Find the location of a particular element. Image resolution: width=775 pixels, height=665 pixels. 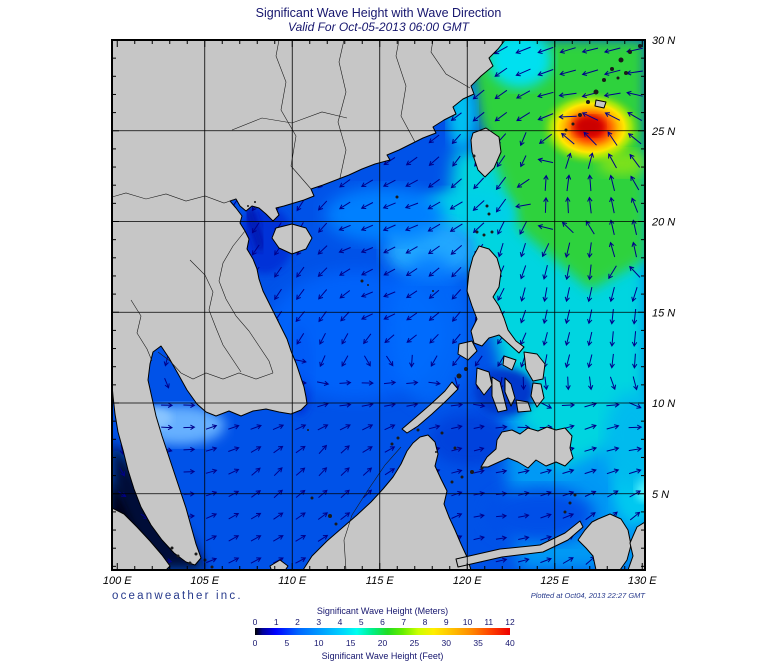

colorbar-meters-tick: 12 is located at coordinates (510, 622).